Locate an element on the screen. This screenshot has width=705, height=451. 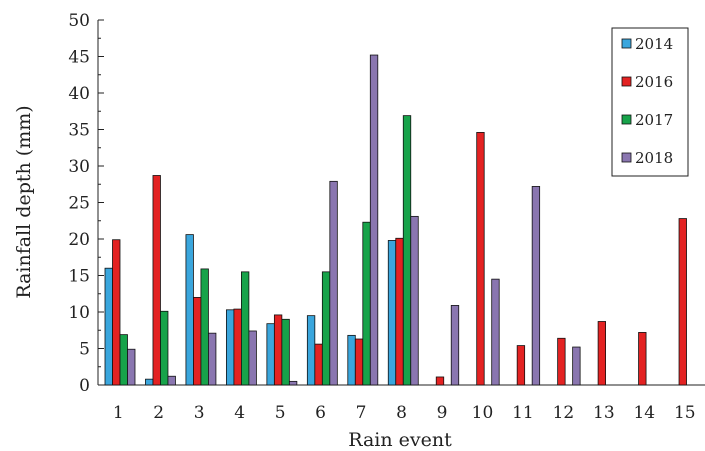
y-axis: 0 5 10 15 20 25 30 35 40 45 50 is located at coordinates (86, 203).